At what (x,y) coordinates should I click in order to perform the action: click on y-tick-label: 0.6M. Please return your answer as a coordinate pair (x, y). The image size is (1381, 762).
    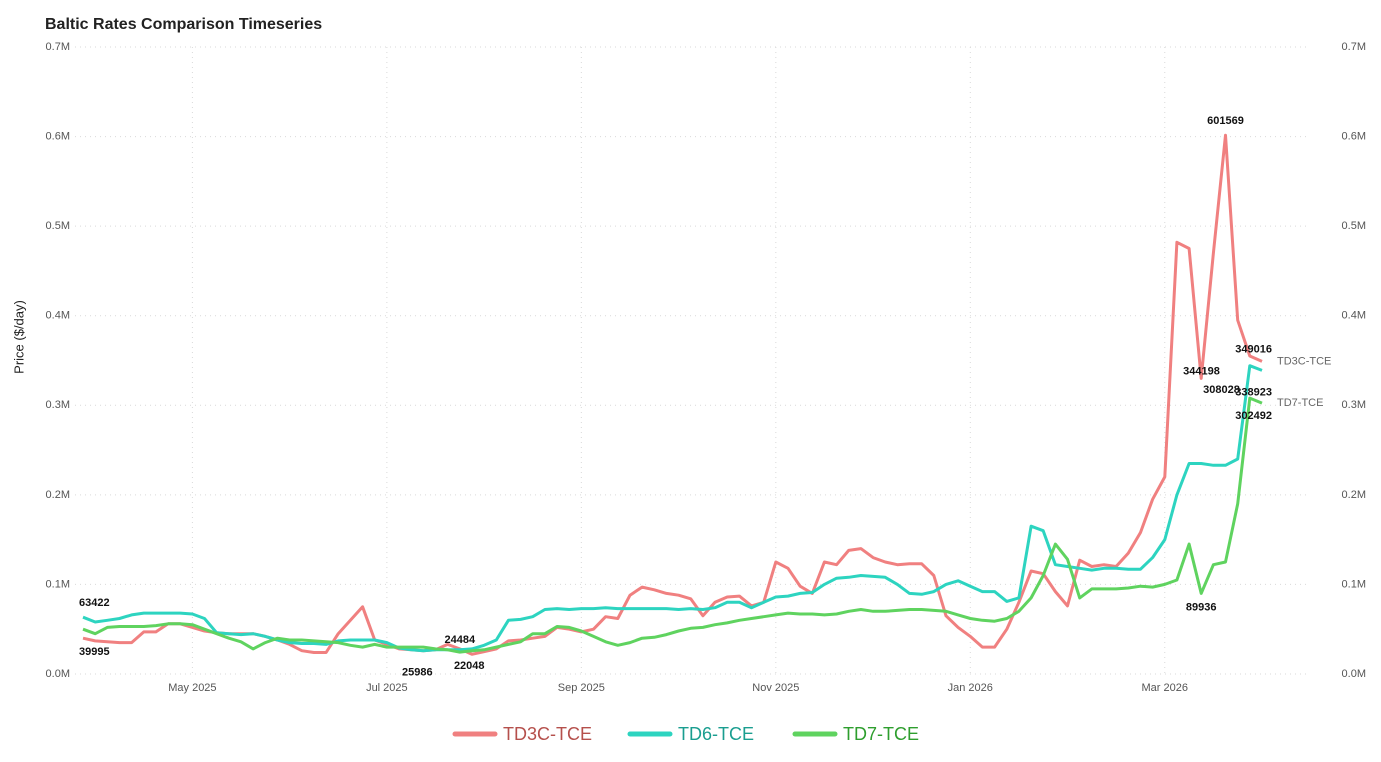
    Looking at the image, I should click on (58, 136).